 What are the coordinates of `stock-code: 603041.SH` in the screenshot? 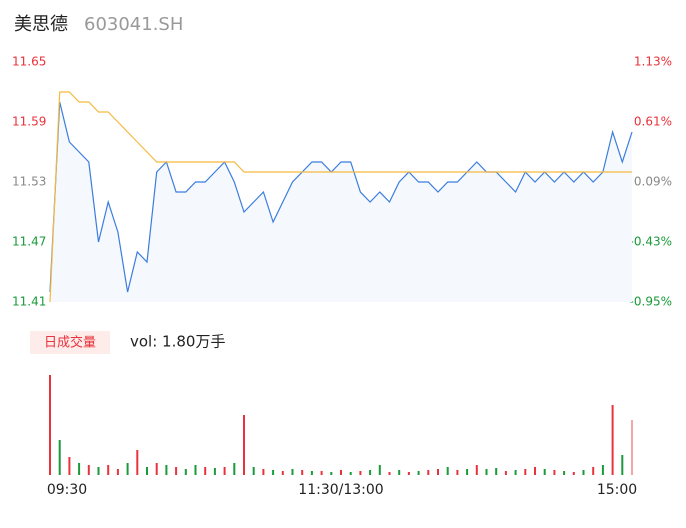 It's located at (133, 24).